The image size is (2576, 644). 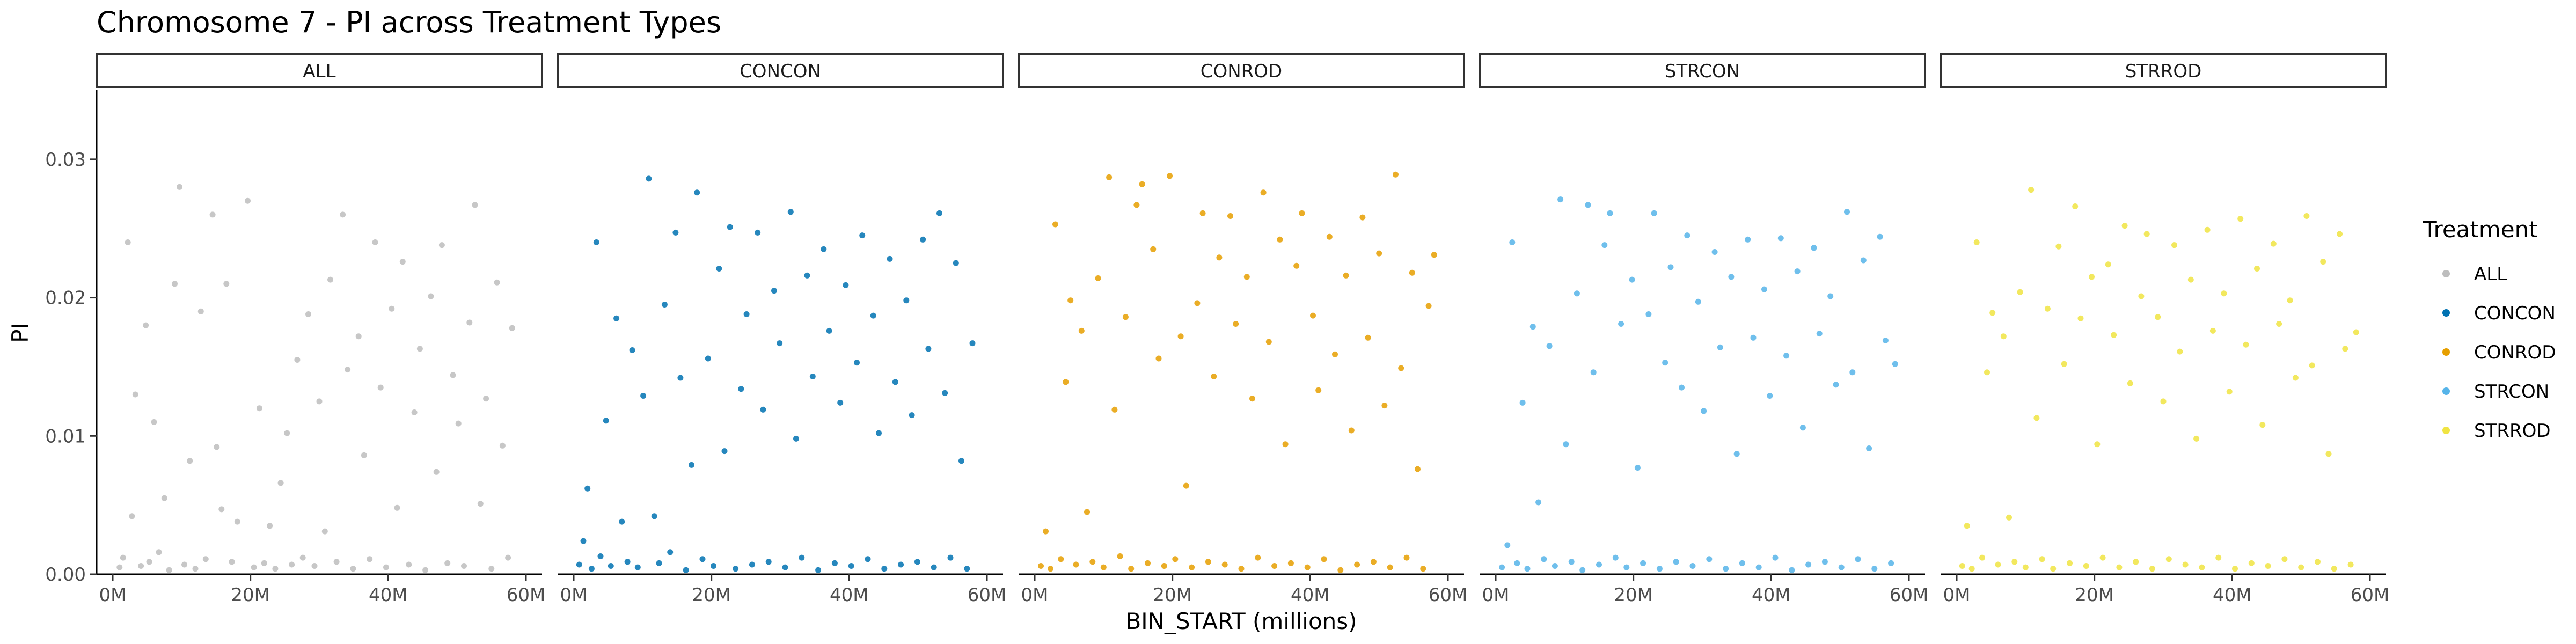 What do you see at coordinates (1242, 329) in the screenshot?
I see `facet-panel-conrod: CONROD 0M 20M 40M 60M` at bounding box center [1242, 329].